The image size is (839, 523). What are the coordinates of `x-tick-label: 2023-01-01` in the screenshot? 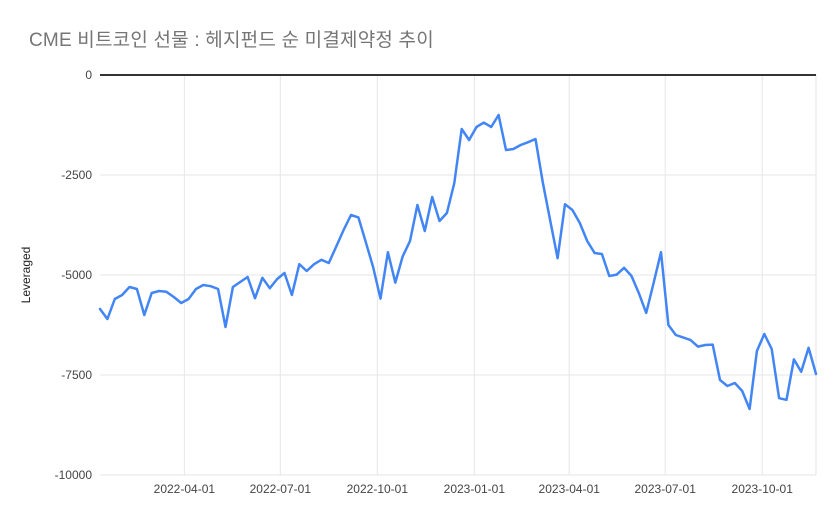 It's located at (475, 489).